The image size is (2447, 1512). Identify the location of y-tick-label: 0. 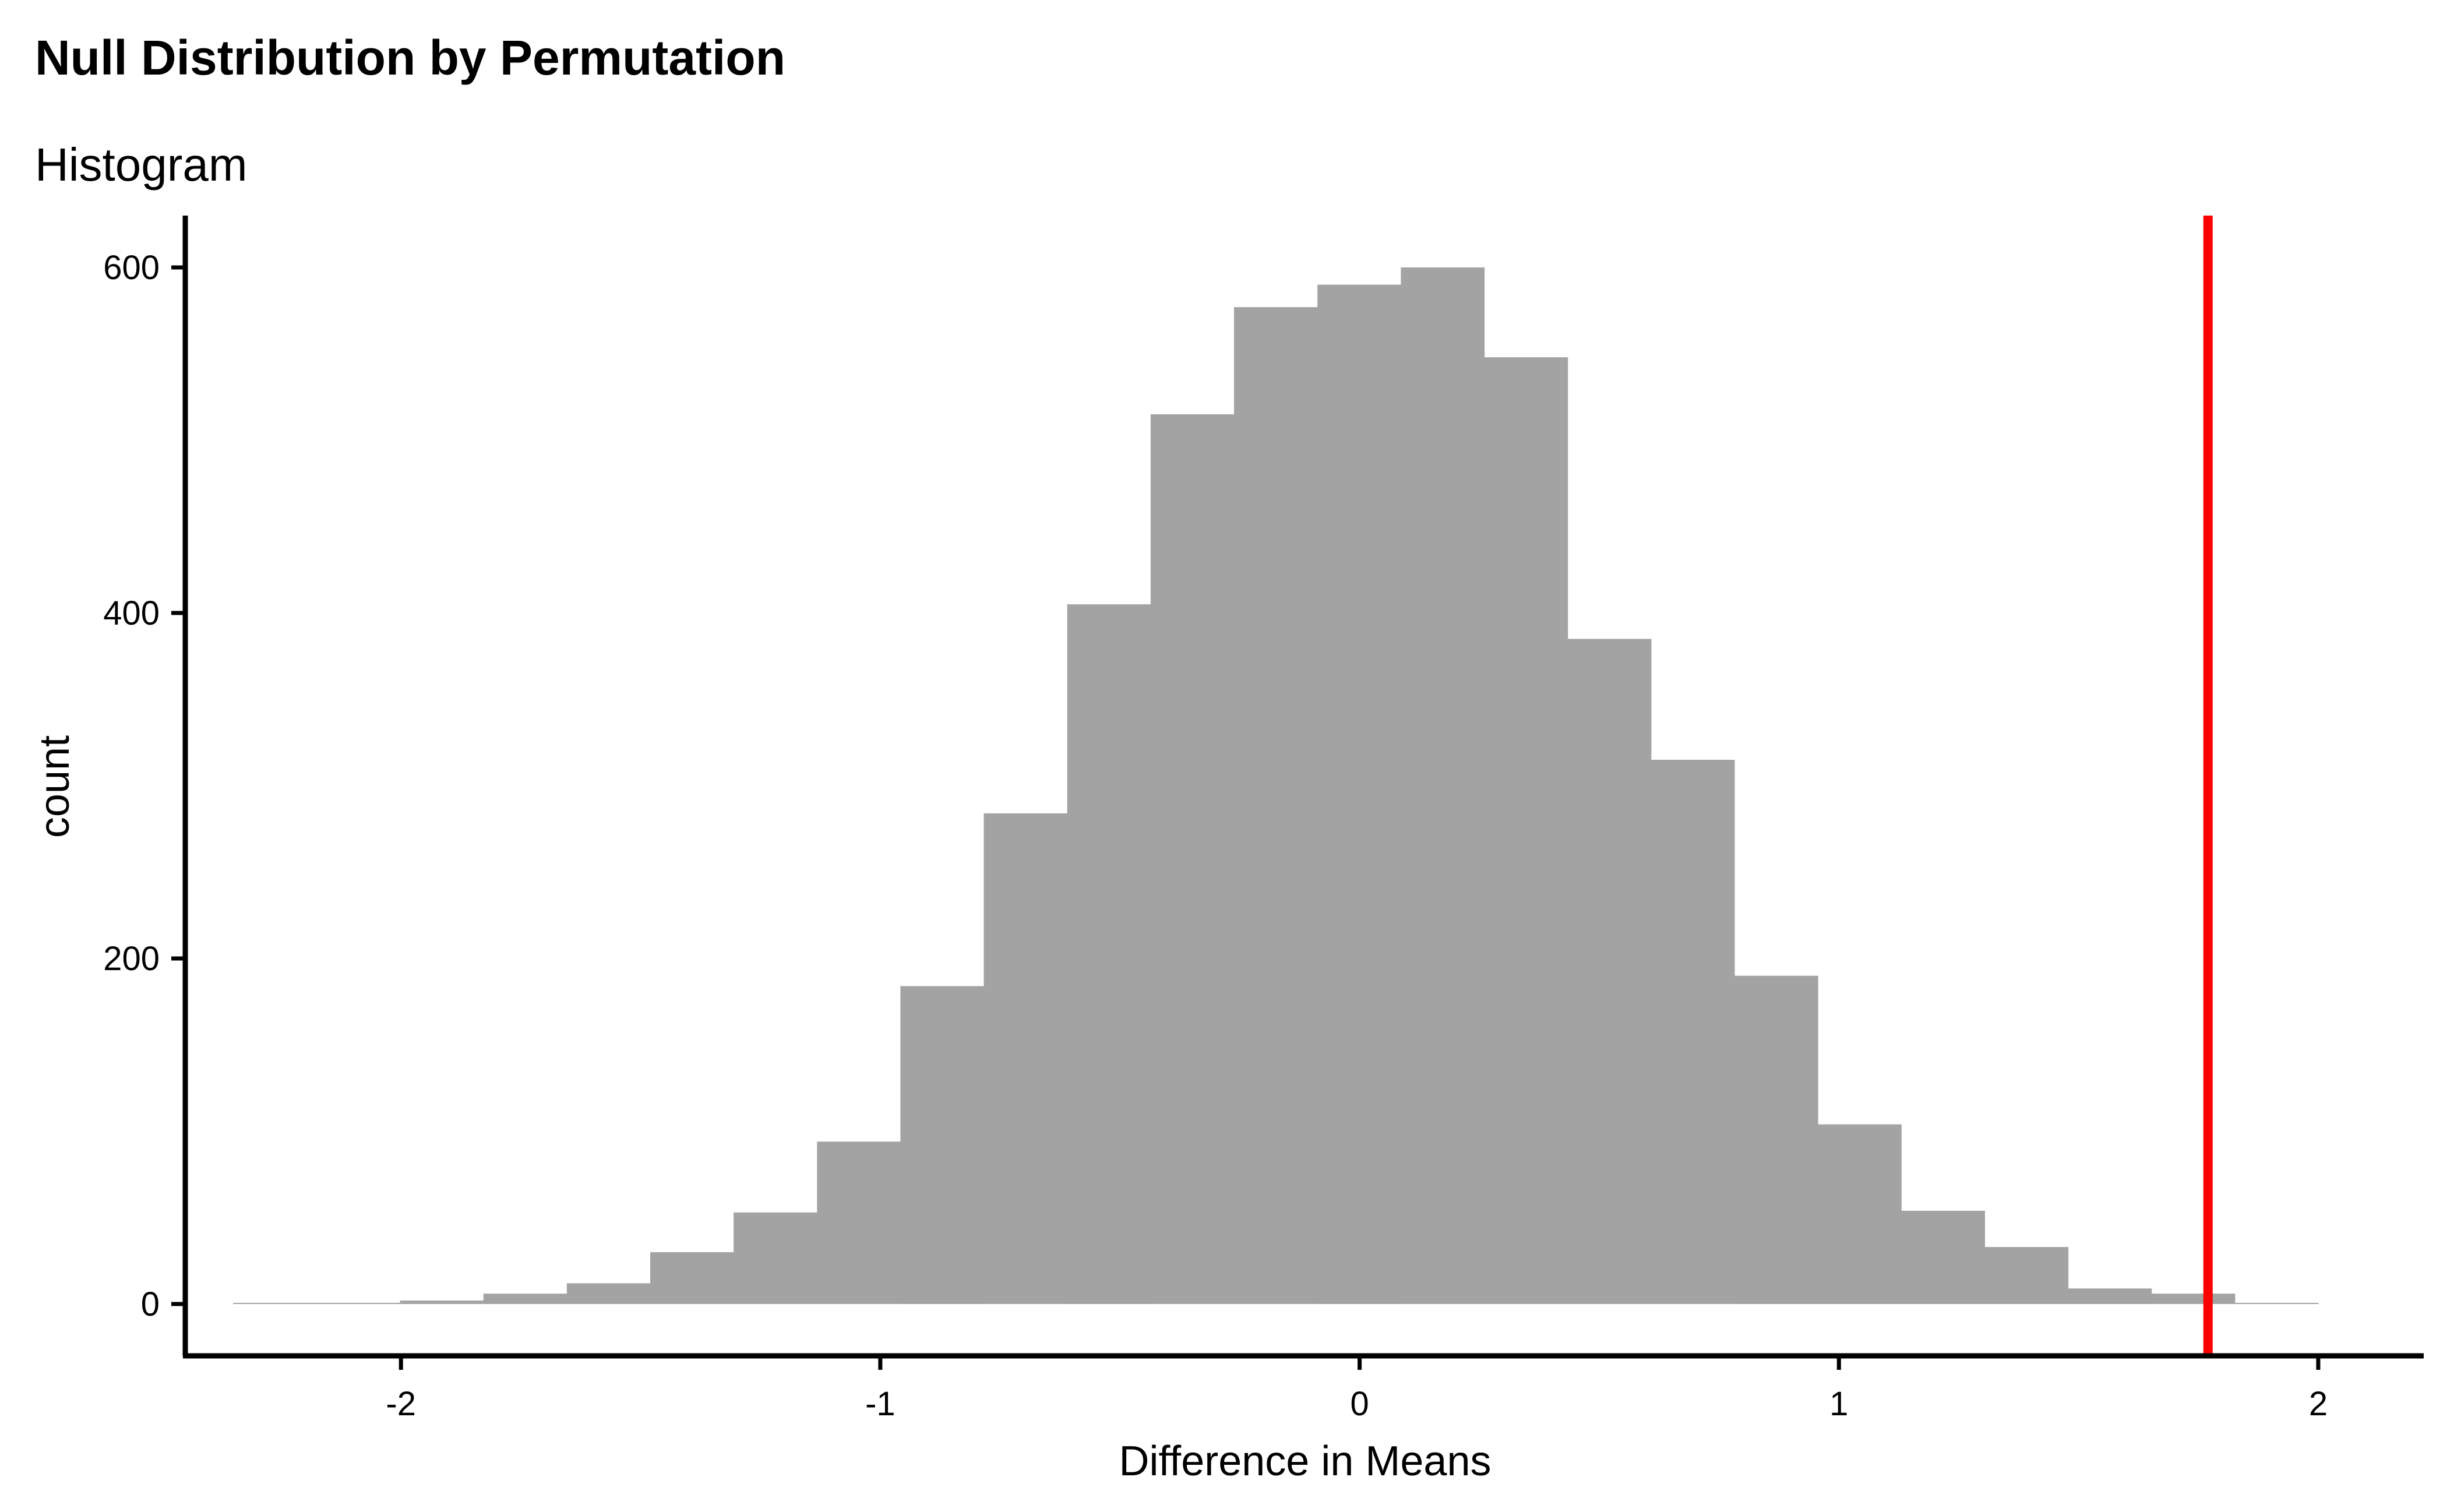
(150, 1304).